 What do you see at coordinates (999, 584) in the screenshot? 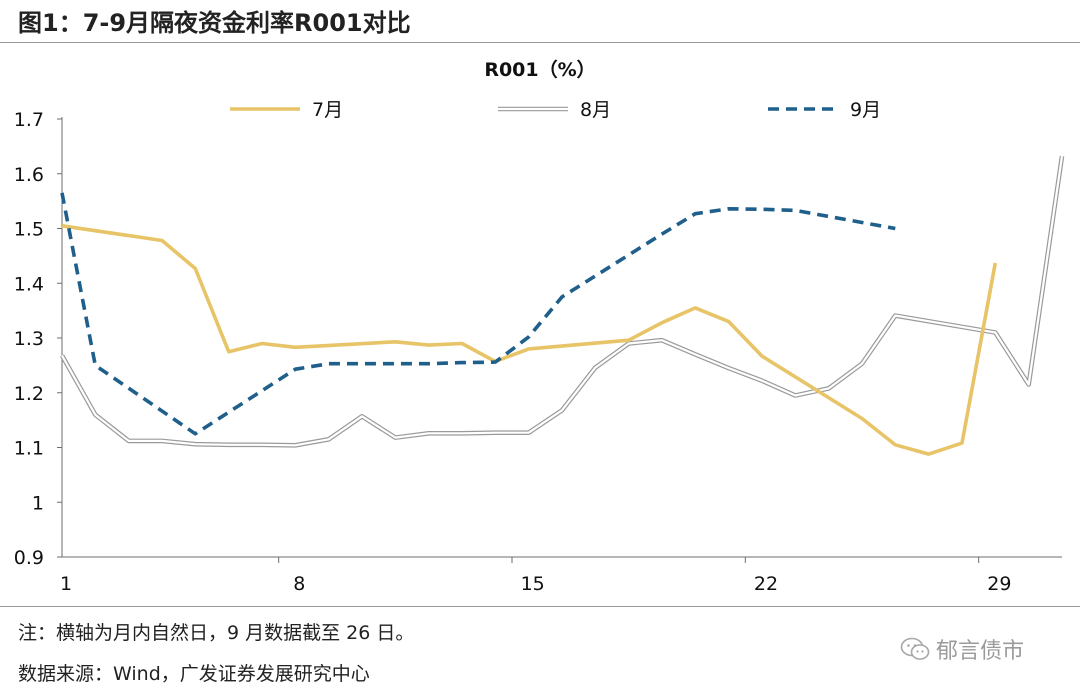
I see `x-tick-label: 29` at bounding box center [999, 584].